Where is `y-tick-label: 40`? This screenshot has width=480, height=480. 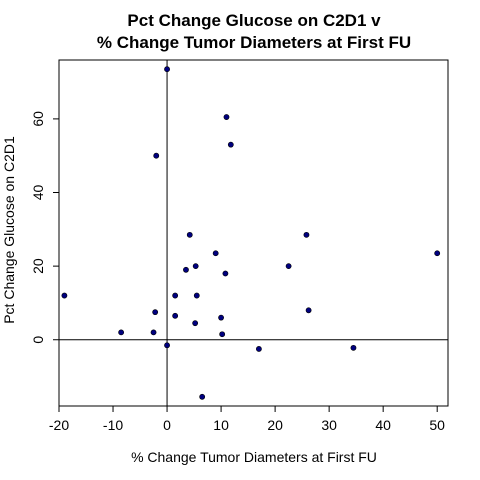
y-tick-label: 40 is located at coordinates (38, 193).